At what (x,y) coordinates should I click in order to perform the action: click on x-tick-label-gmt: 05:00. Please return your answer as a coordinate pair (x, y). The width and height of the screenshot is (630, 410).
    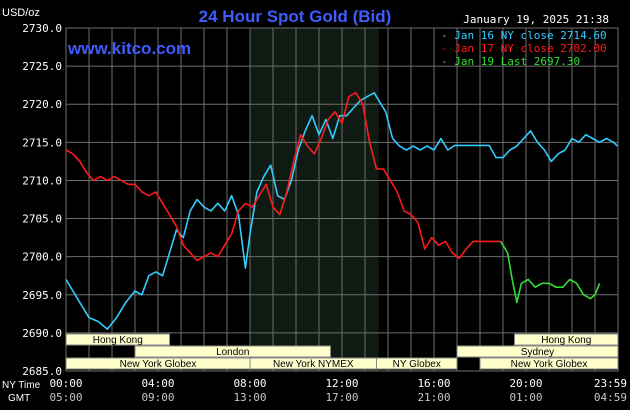
    Looking at the image, I should click on (65, 397).